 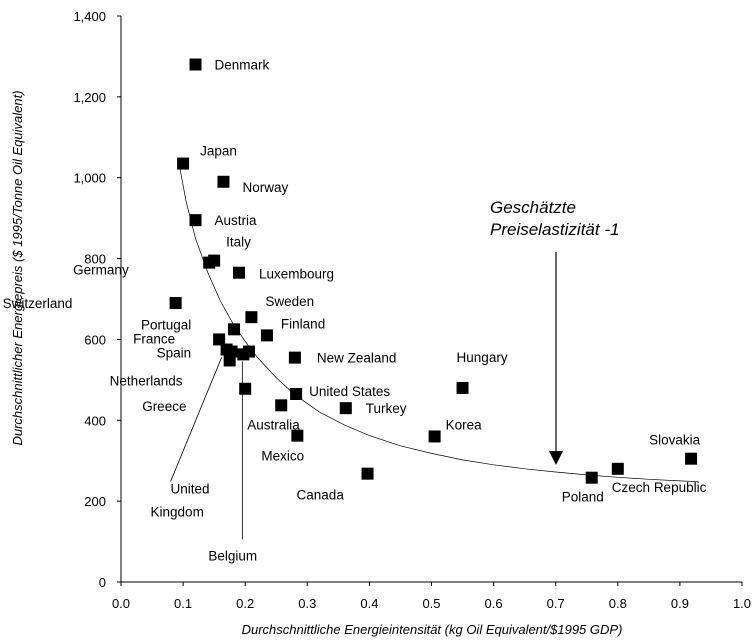 What do you see at coordinates (95, 420) in the screenshot?
I see `y-tick-label: 400` at bounding box center [95, 420].